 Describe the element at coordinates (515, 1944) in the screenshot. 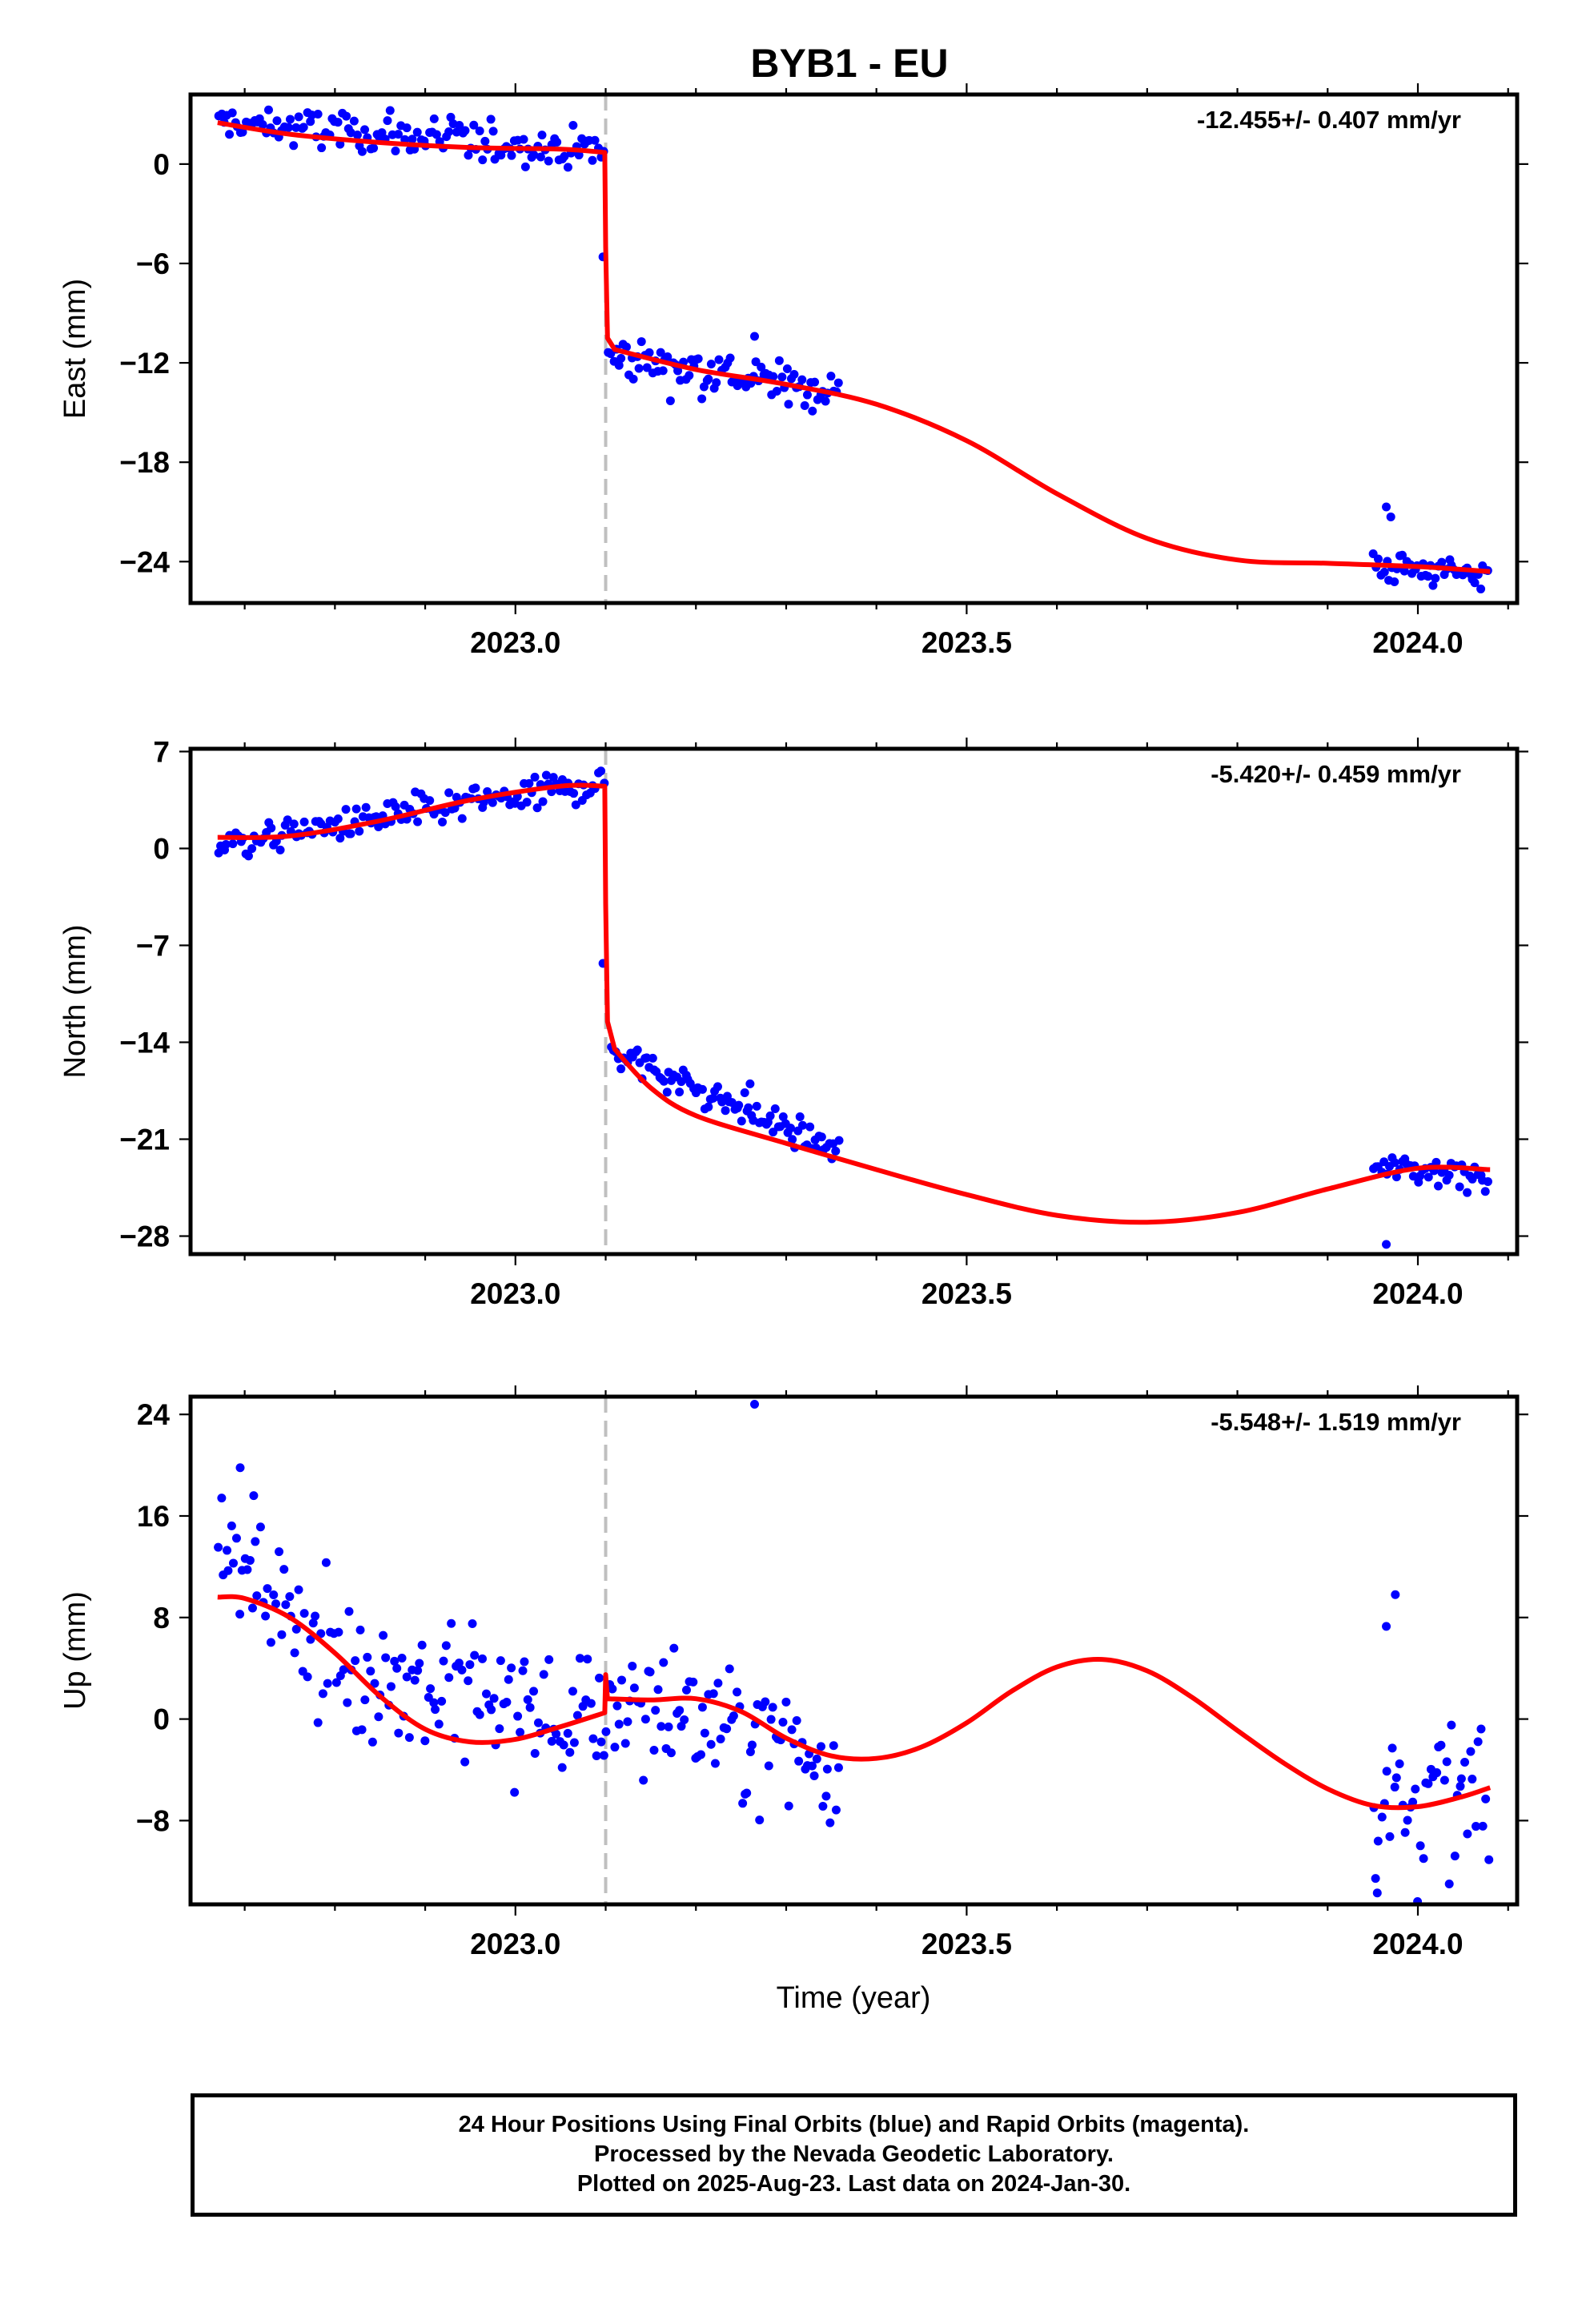

I see `x-tick-label: 2023.0` at that location.